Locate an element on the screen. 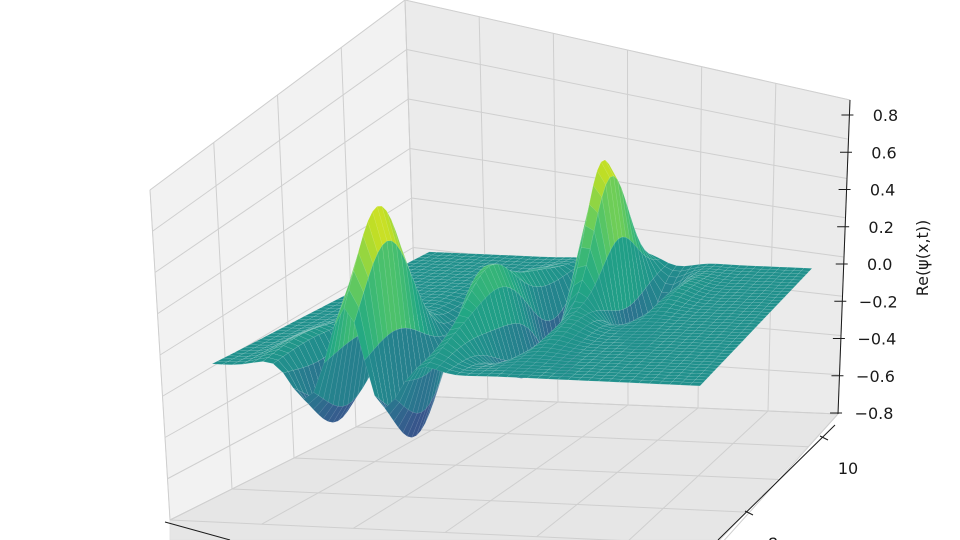 This screenshot has width=960, height=540. z-tick-label: 0.4 is located at coordinates (882, 190).